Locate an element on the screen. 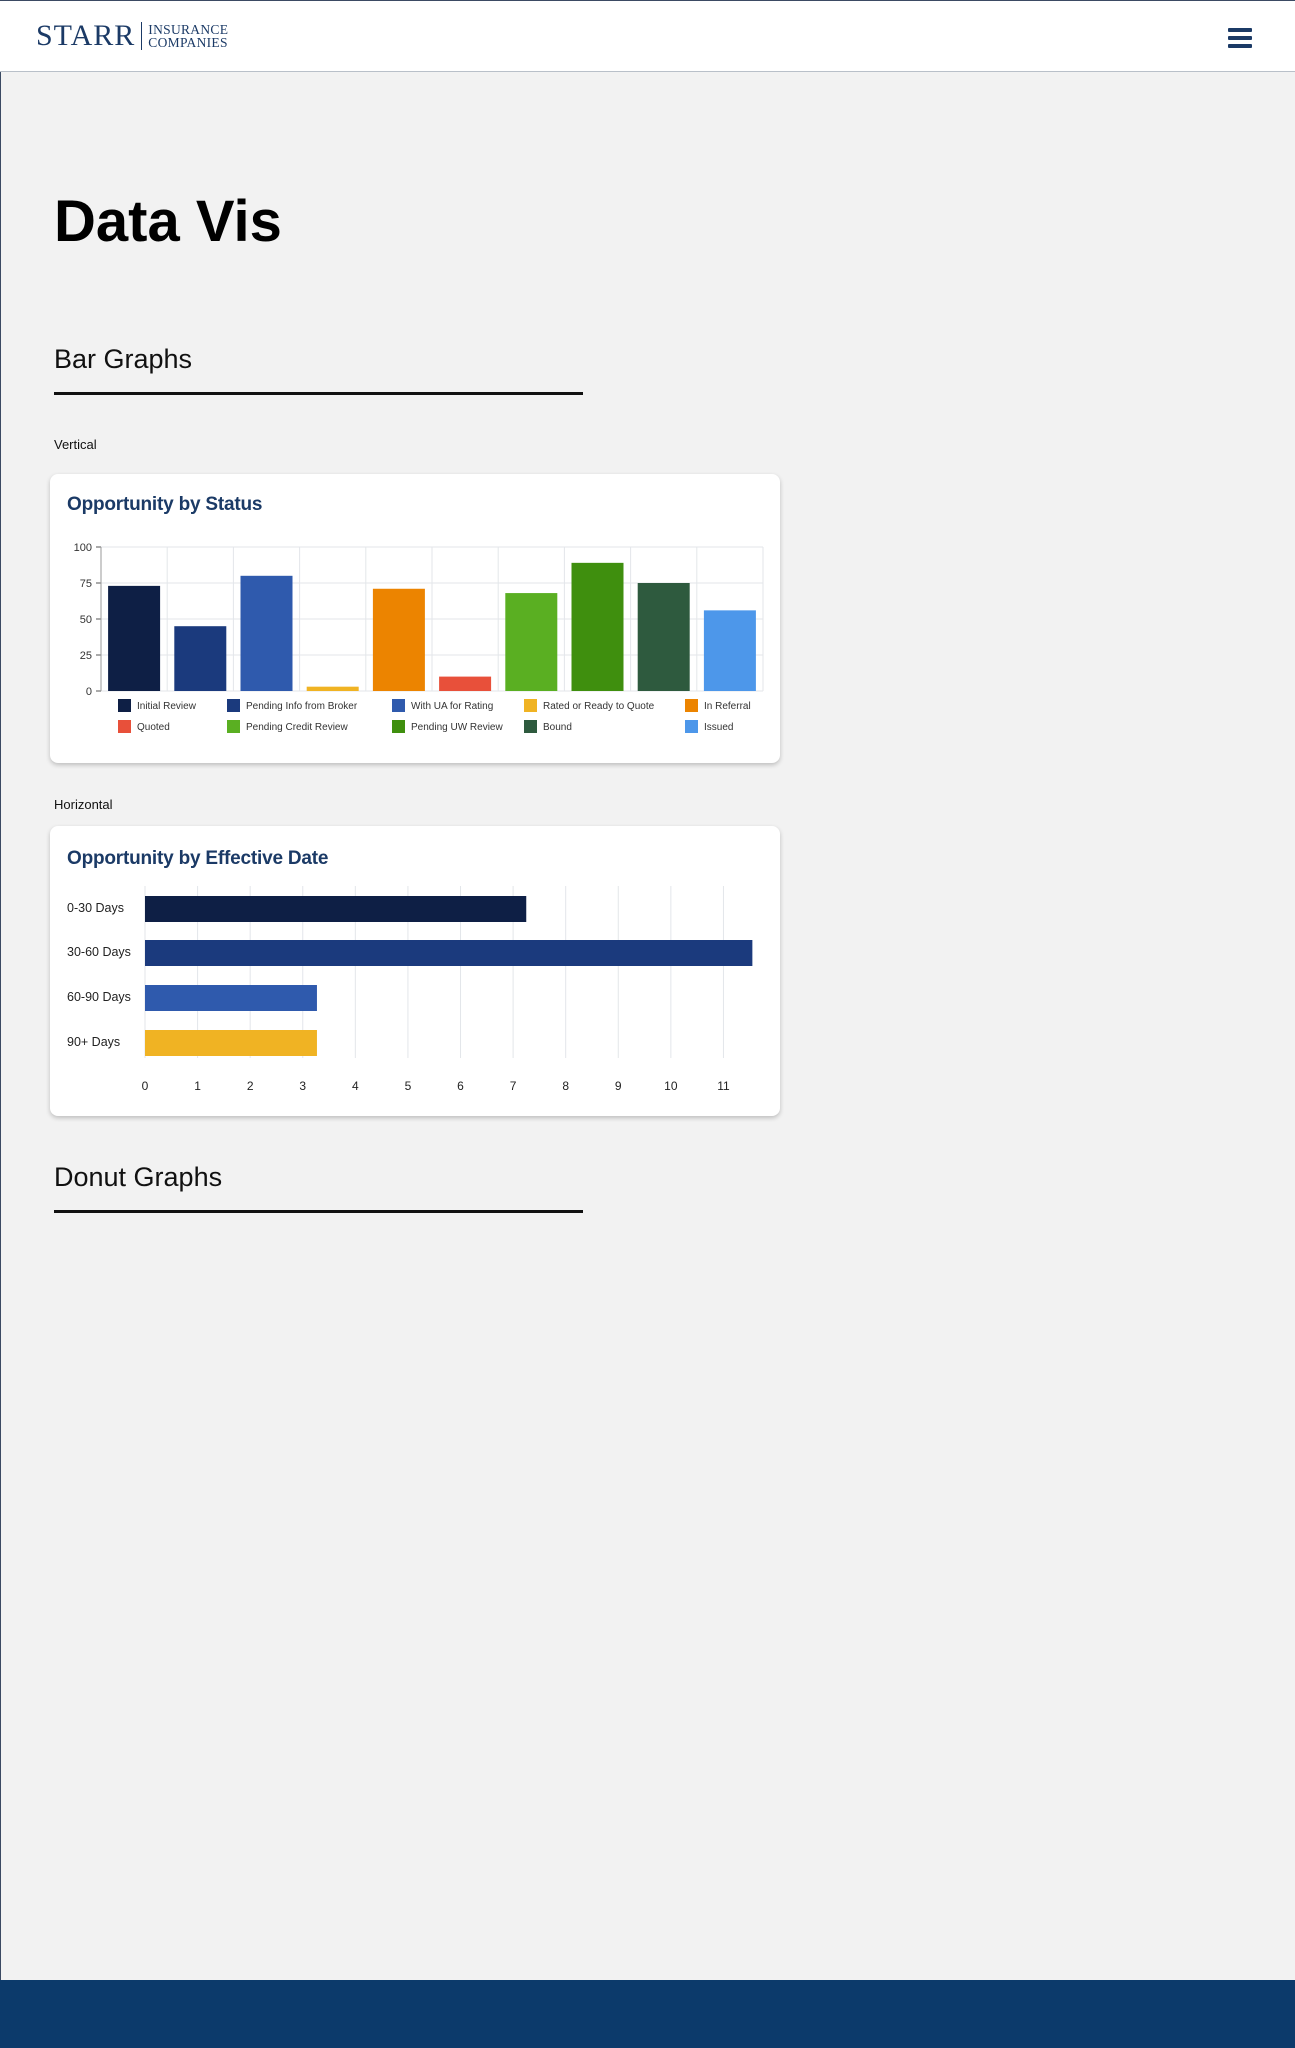  site-footer is located at coordinates (647, 2014).